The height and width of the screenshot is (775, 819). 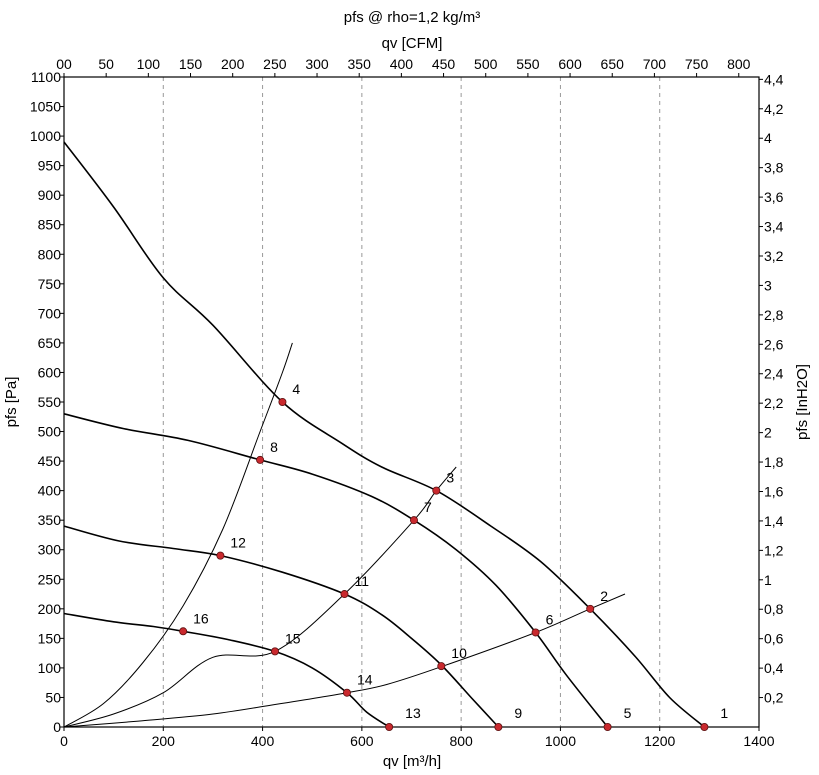 I want to click on y2-tick-label: 4,2, so click(x=774, y=109).